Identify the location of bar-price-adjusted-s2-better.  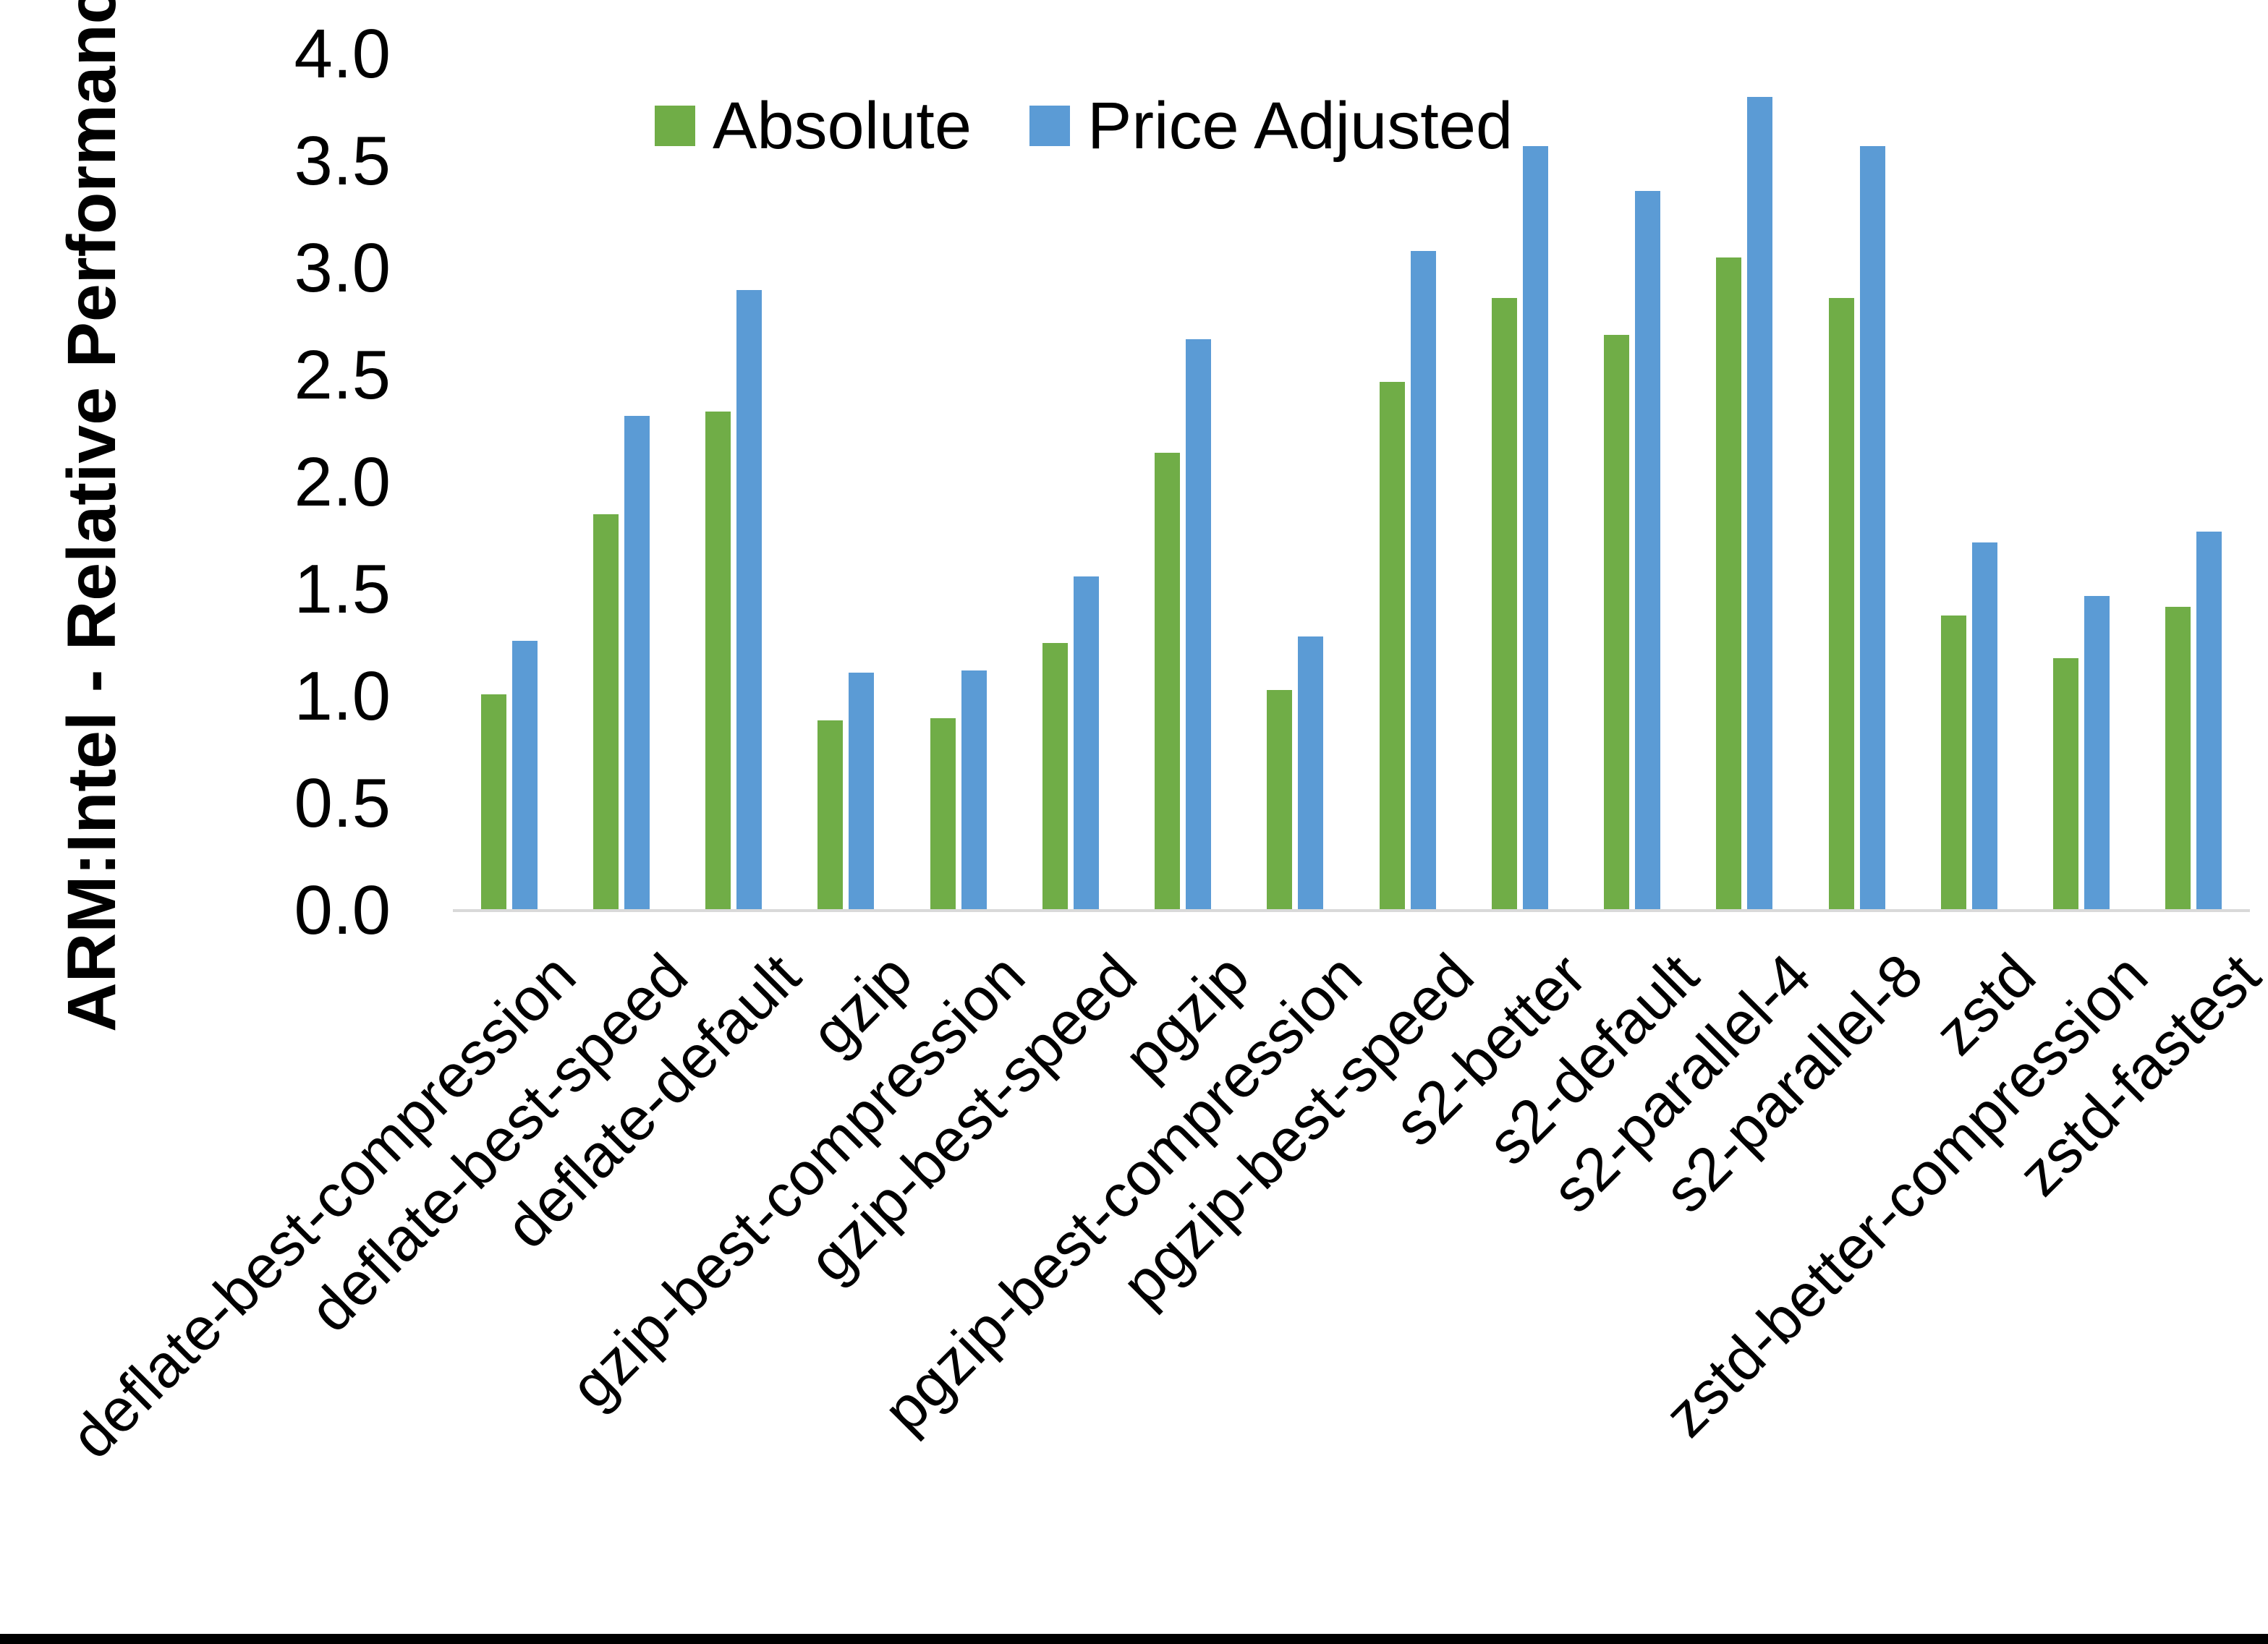
(1536, 528).